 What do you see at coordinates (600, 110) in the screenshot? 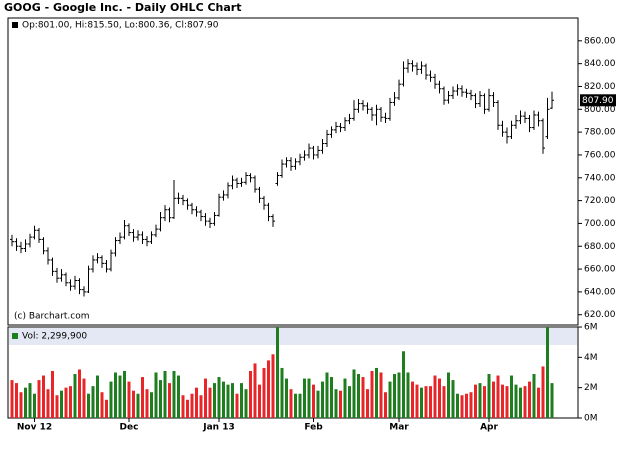
I see `y-tick-label: 800.00` at bounding box center [600, 110].